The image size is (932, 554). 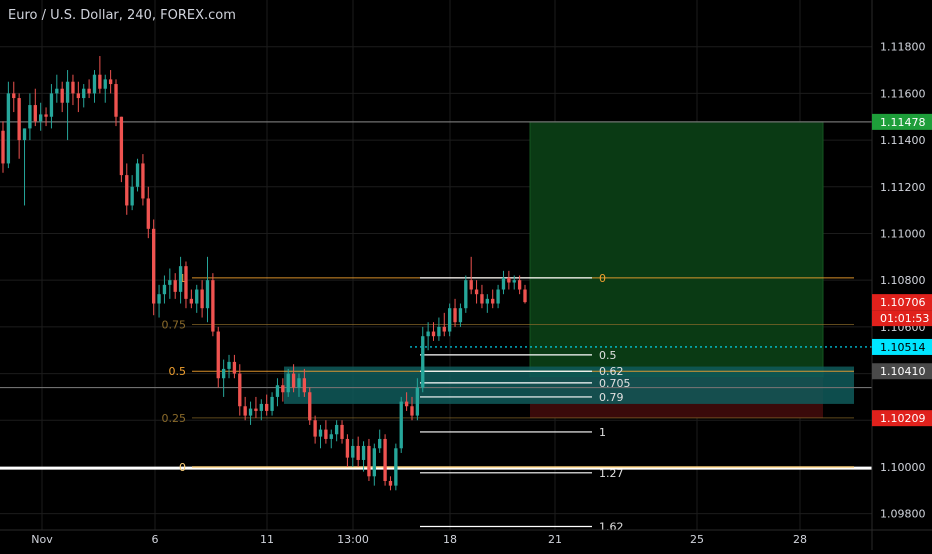 What do you see at coordinates (903, 371) in the screenshot?
I see `price-label-text: 1.10410` at bounding box center [903, 371].